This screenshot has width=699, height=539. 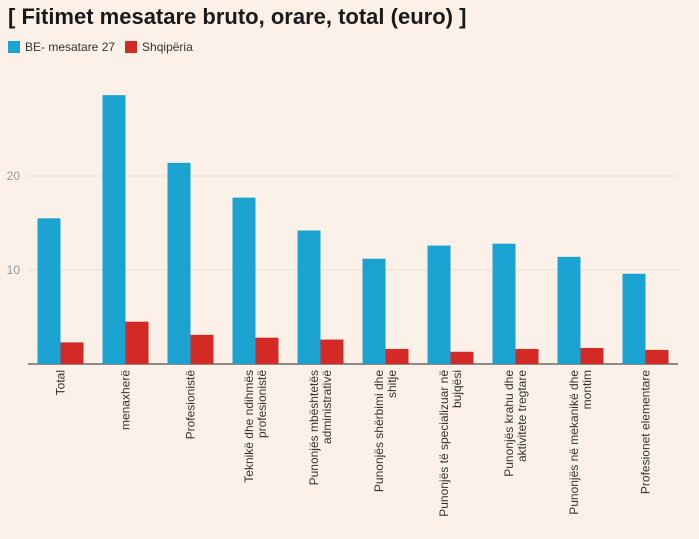 I want to click on y-tick-label: 10, so click(x=14, y=270).